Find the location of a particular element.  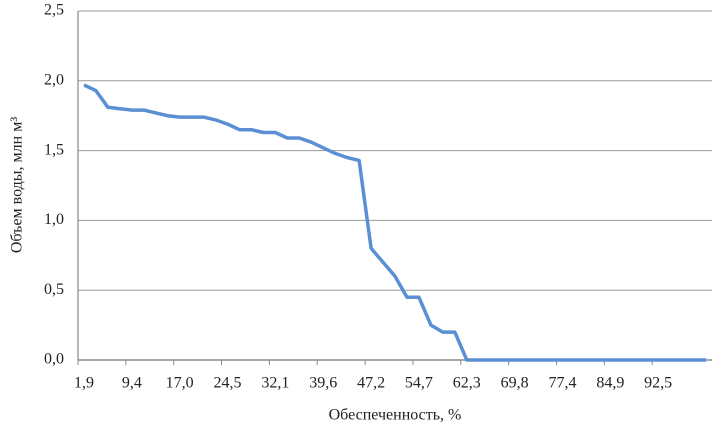

y-tick-label: 0,0 is located at coordinates (54, 359).